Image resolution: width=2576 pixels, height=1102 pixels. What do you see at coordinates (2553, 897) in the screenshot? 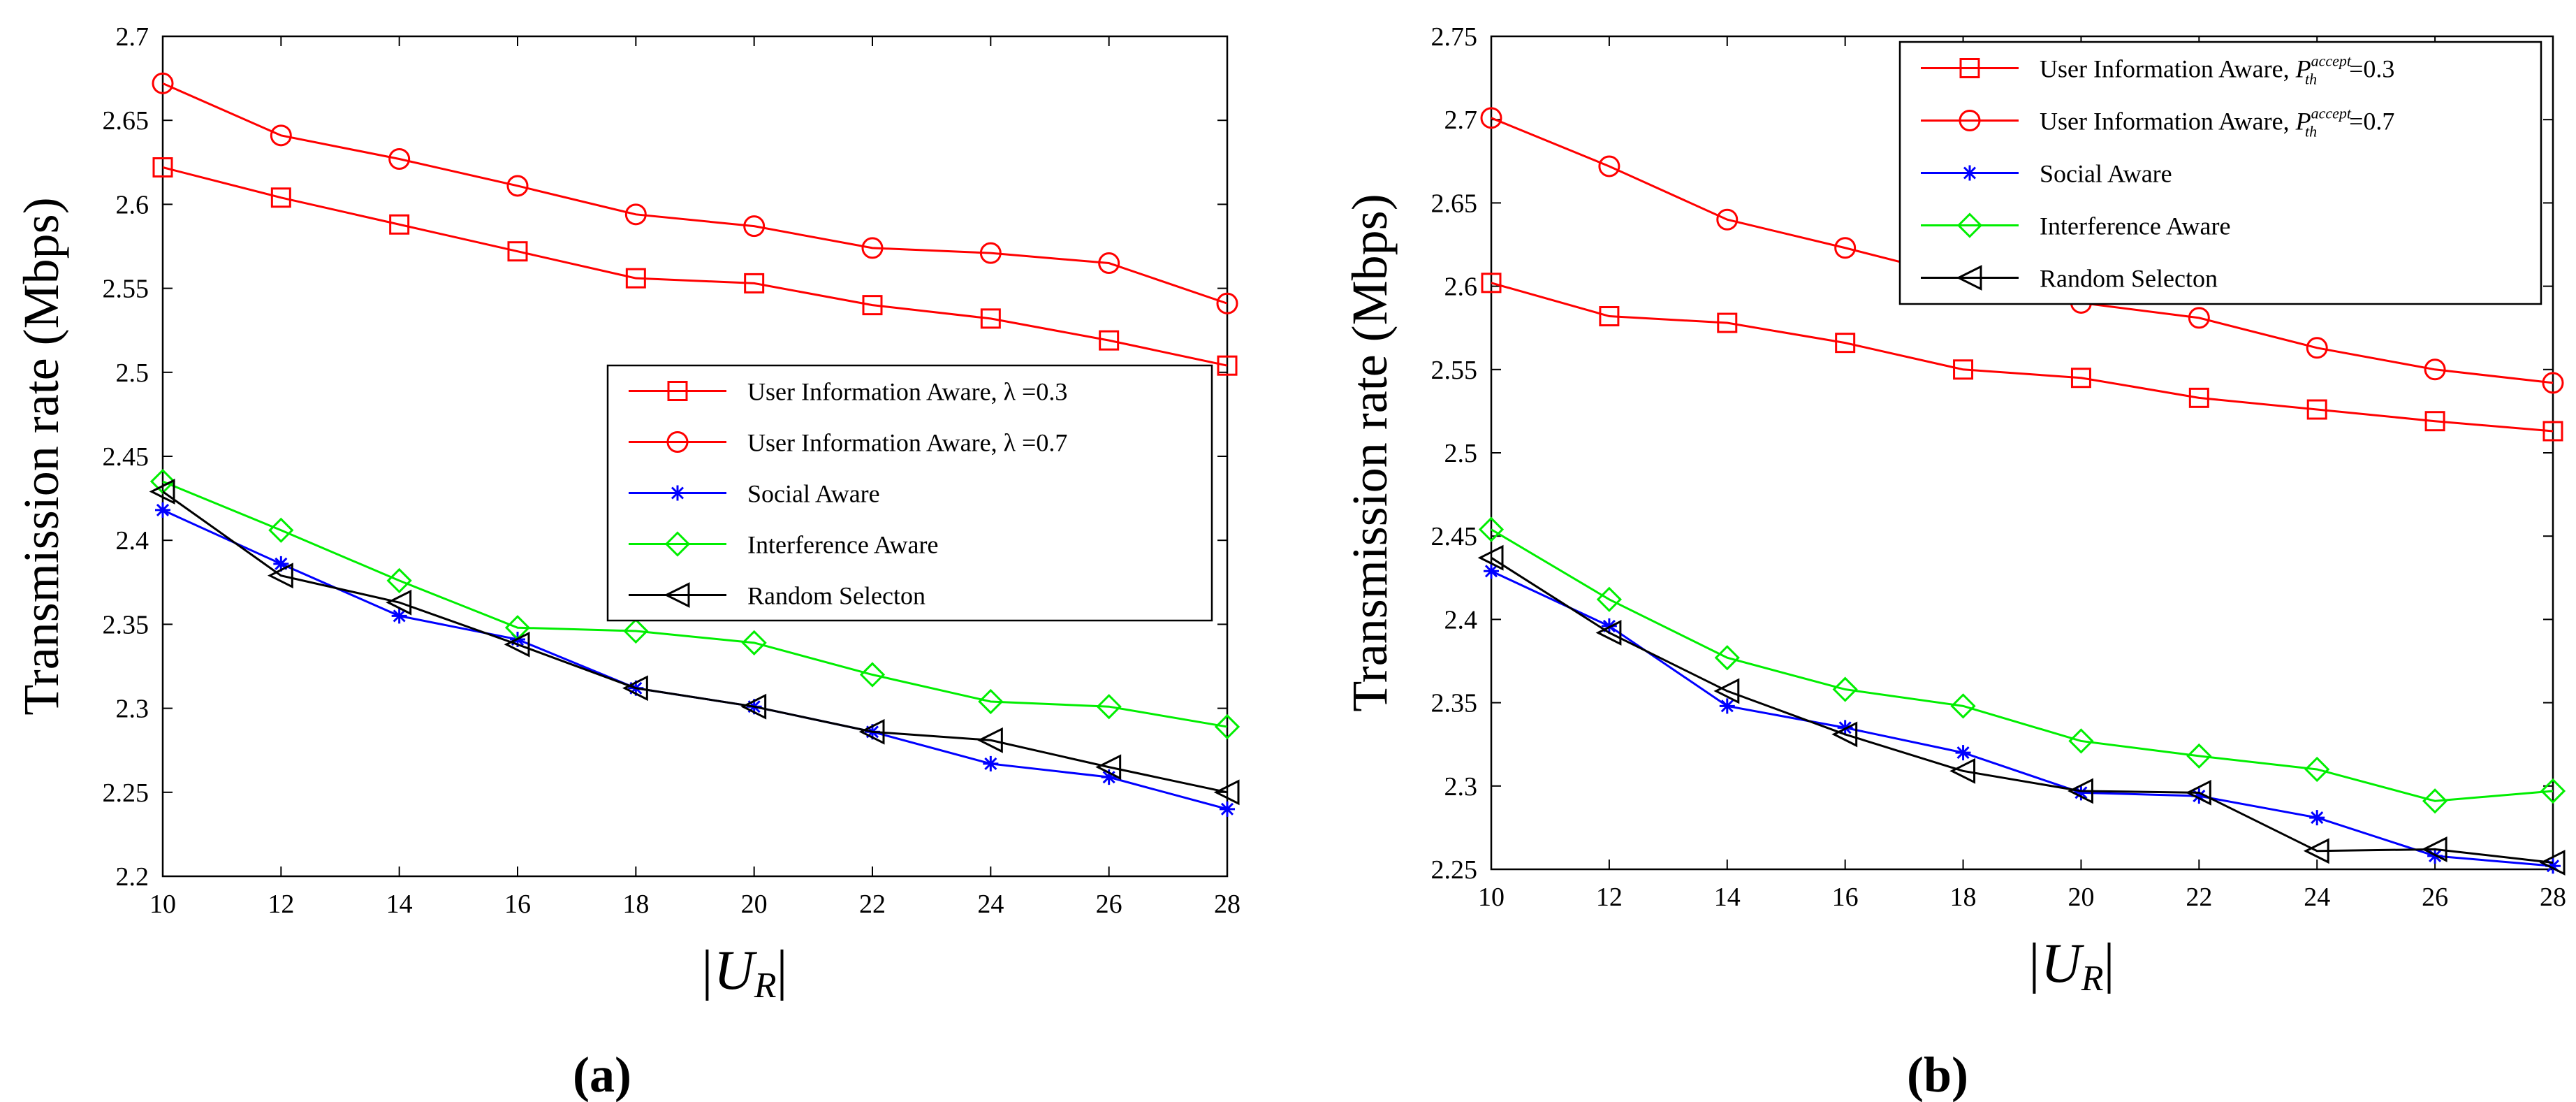
I see `x-tick-label: 28` at bounding box center [2553, 897].